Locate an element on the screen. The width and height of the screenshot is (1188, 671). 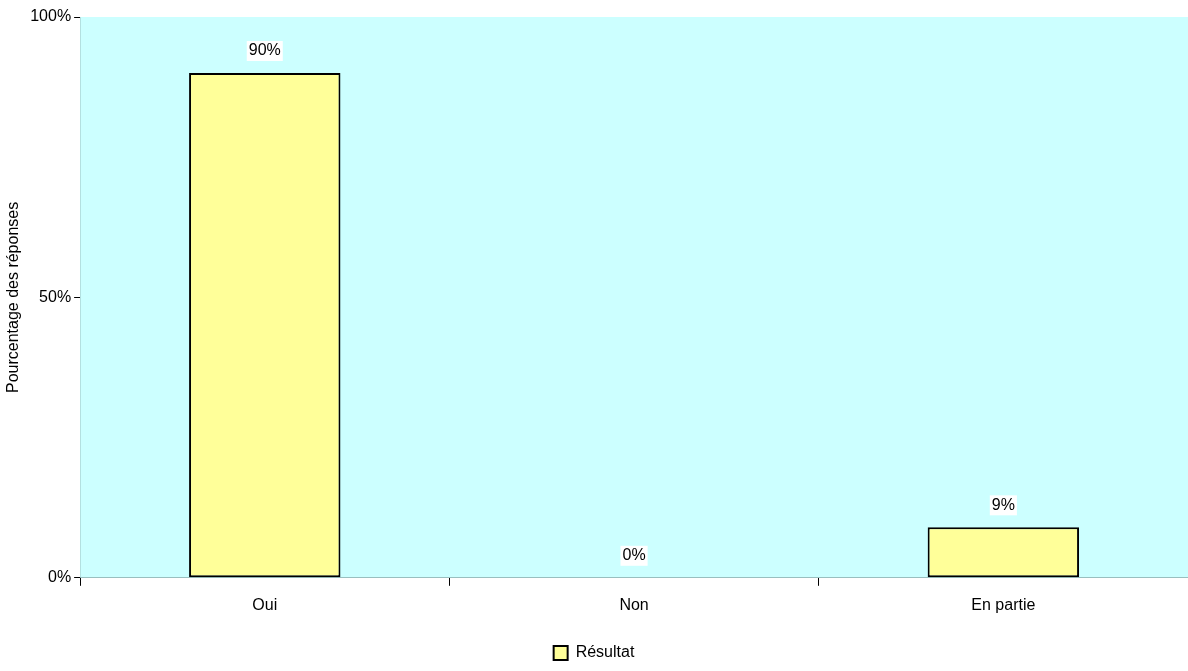
data-label: 90% is located at coordinates (264, 50).